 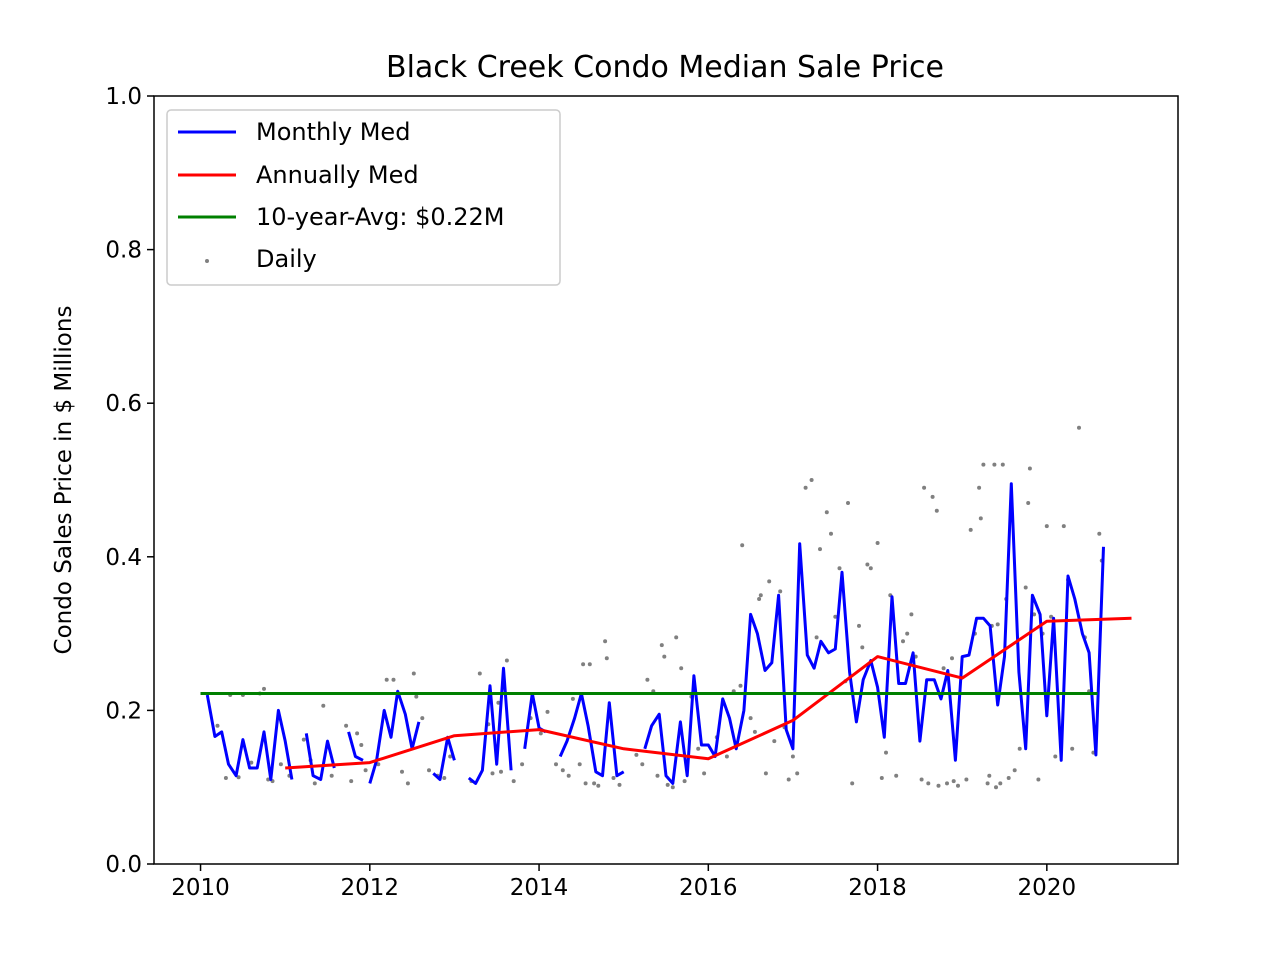 What do you see at coordinates (123, 404) in the screenshot?
I see `y-tick-label: 0.6` at bounding box center [123, 404].